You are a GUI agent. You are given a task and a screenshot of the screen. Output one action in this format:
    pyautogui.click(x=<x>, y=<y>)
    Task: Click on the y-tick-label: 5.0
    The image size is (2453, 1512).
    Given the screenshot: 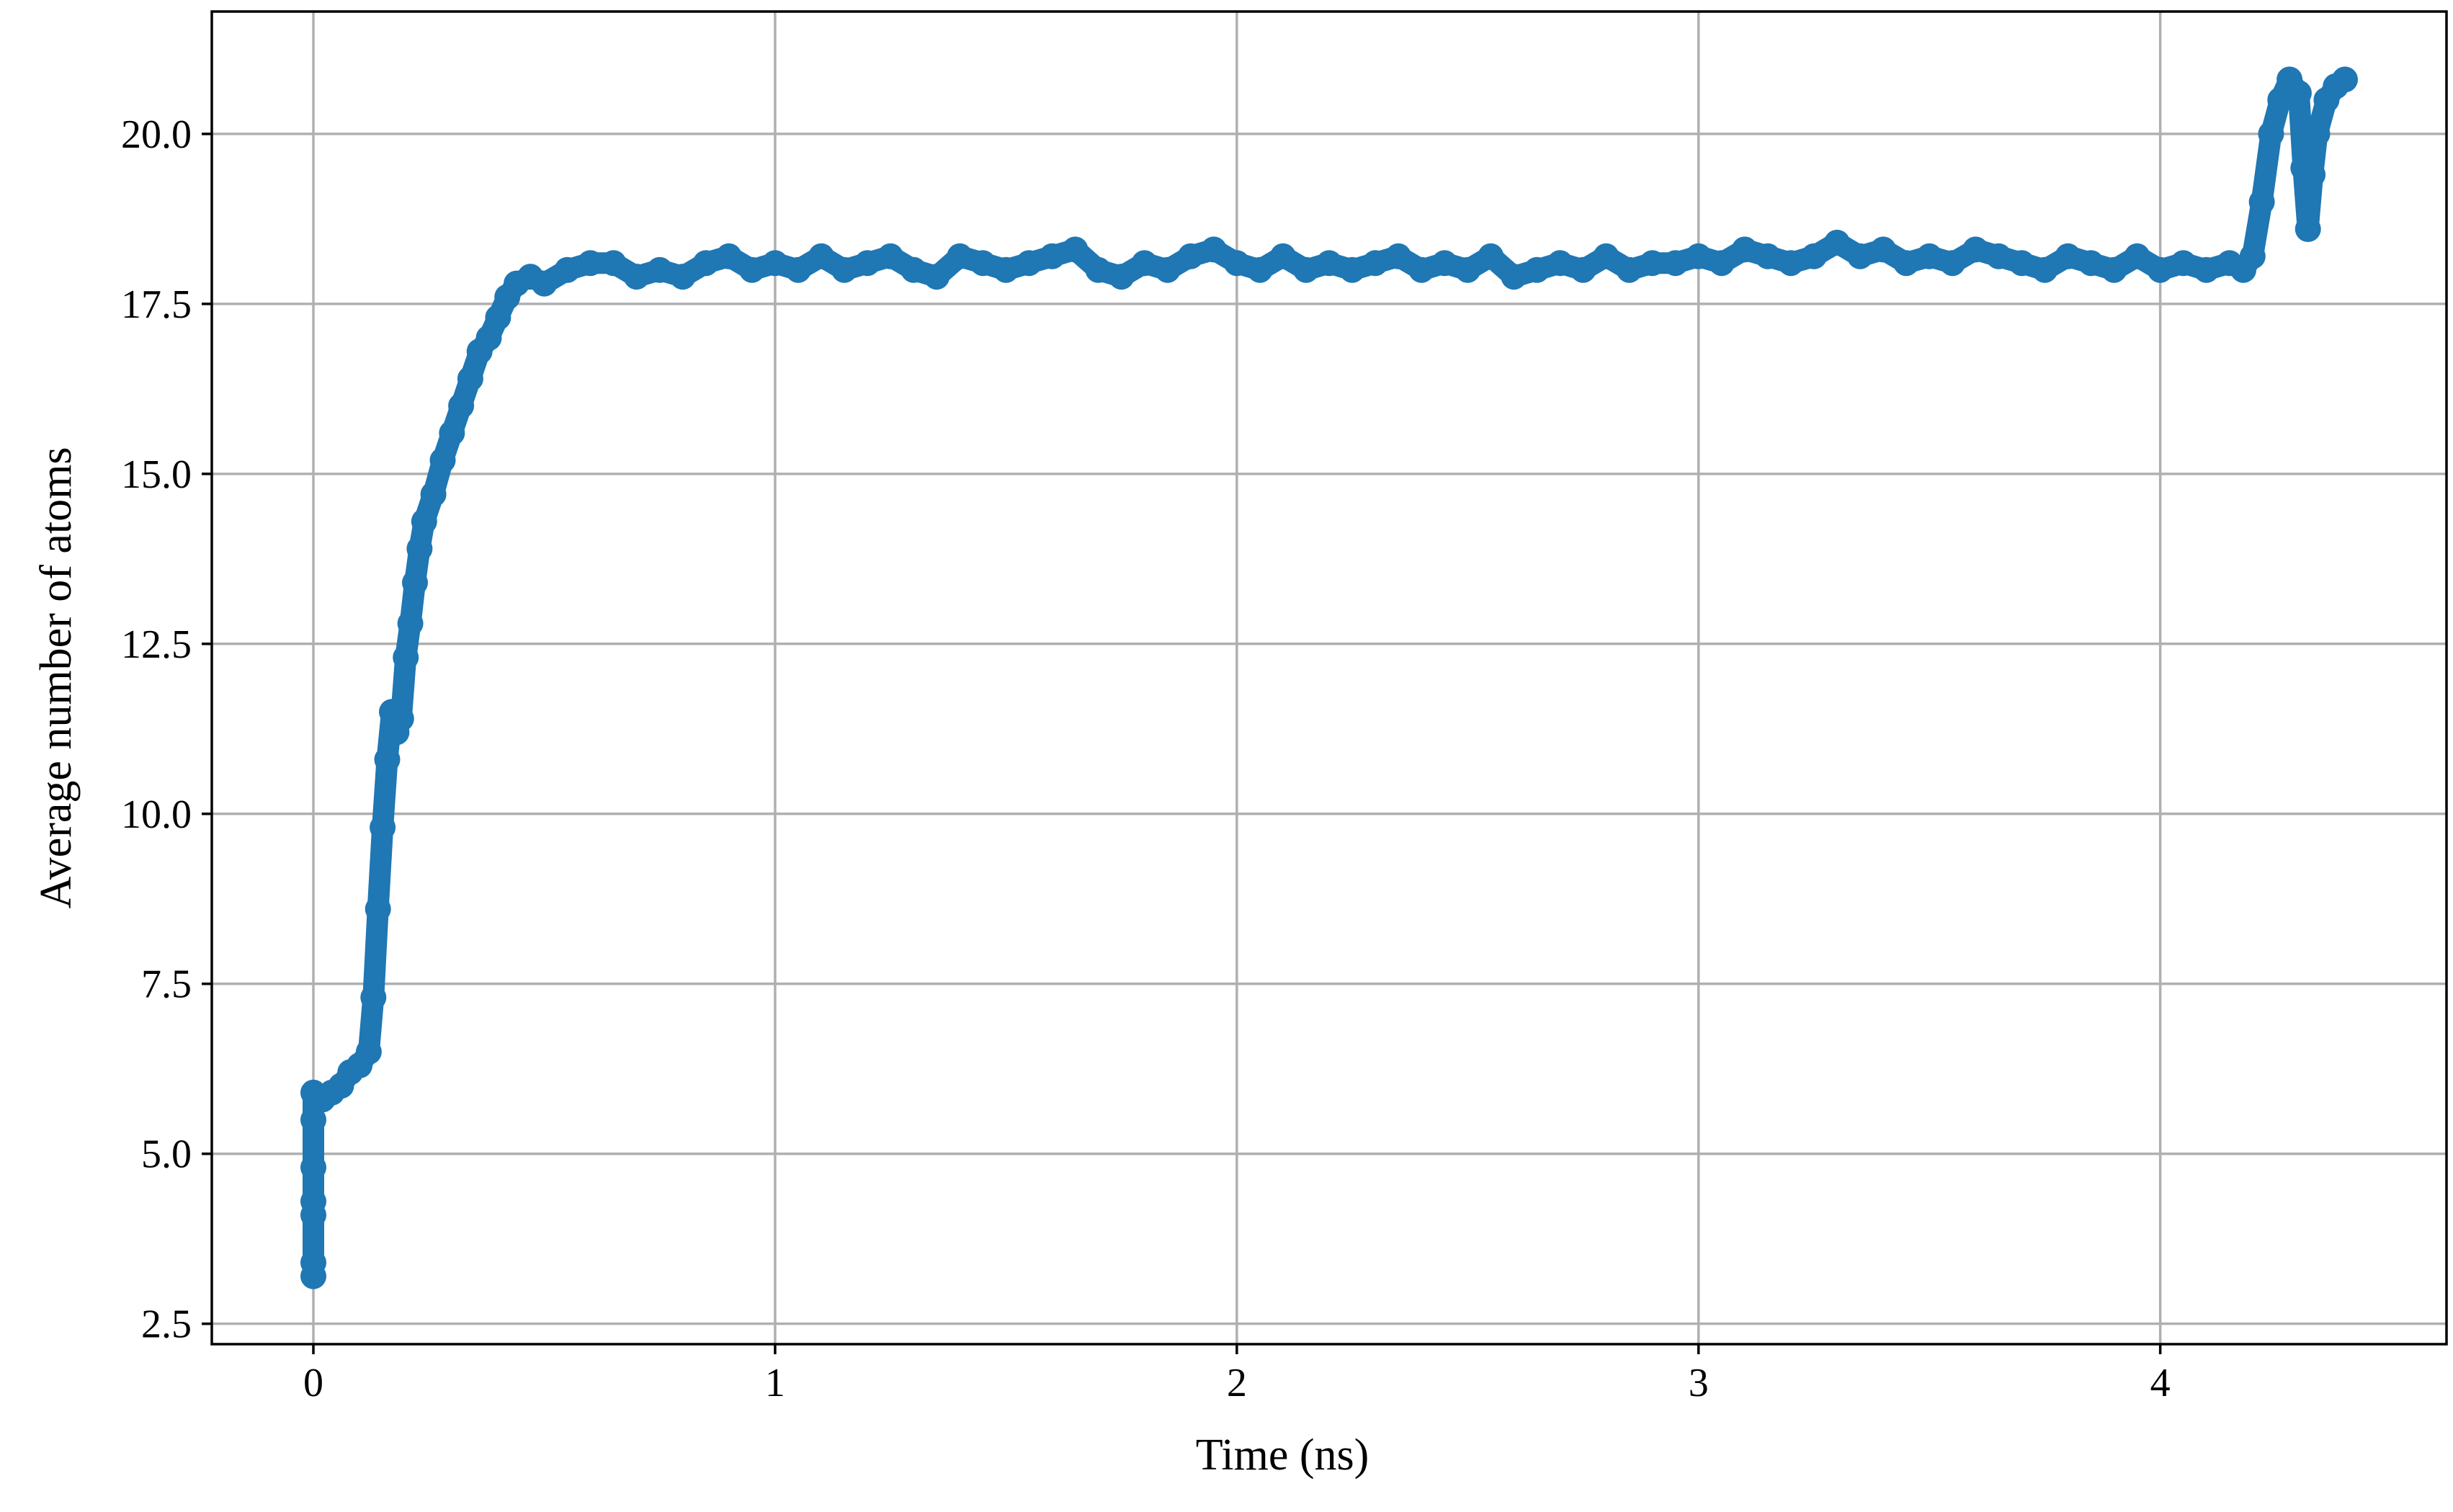 What is the action you would take?
    pyautogui.click(x=166, y=1154)
    